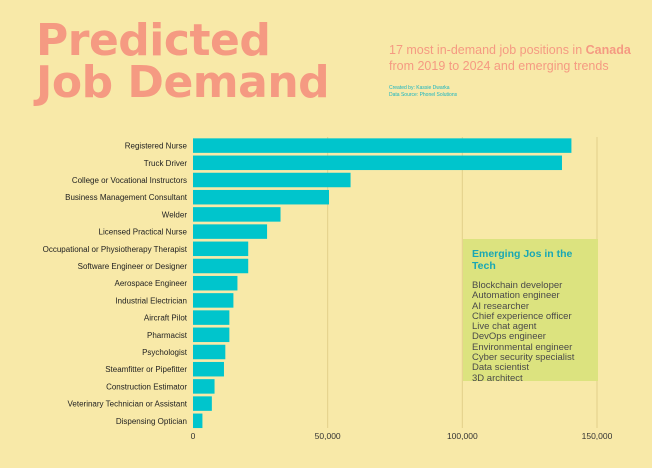 The height and width of the screenshot is (468, 652). What do you see at coordinates (165, 352) in the screenshot?
I see `y-tick-label: Psychologist` at bounding box center [165, 352].